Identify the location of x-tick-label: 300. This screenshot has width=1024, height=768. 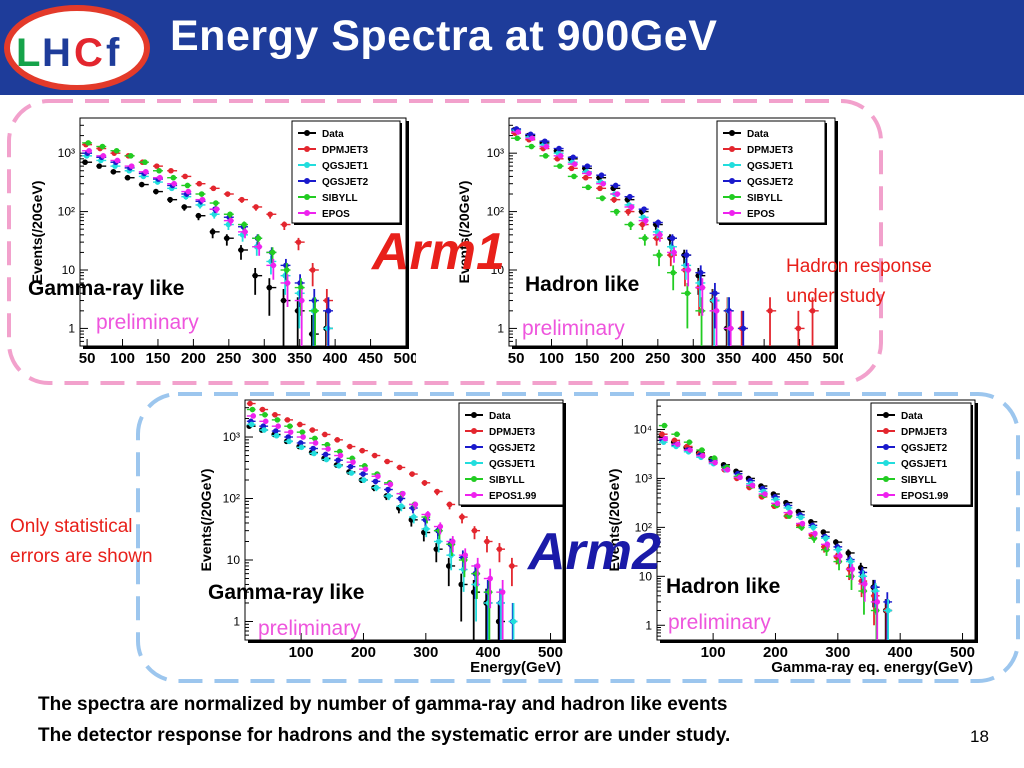
(693, 358).